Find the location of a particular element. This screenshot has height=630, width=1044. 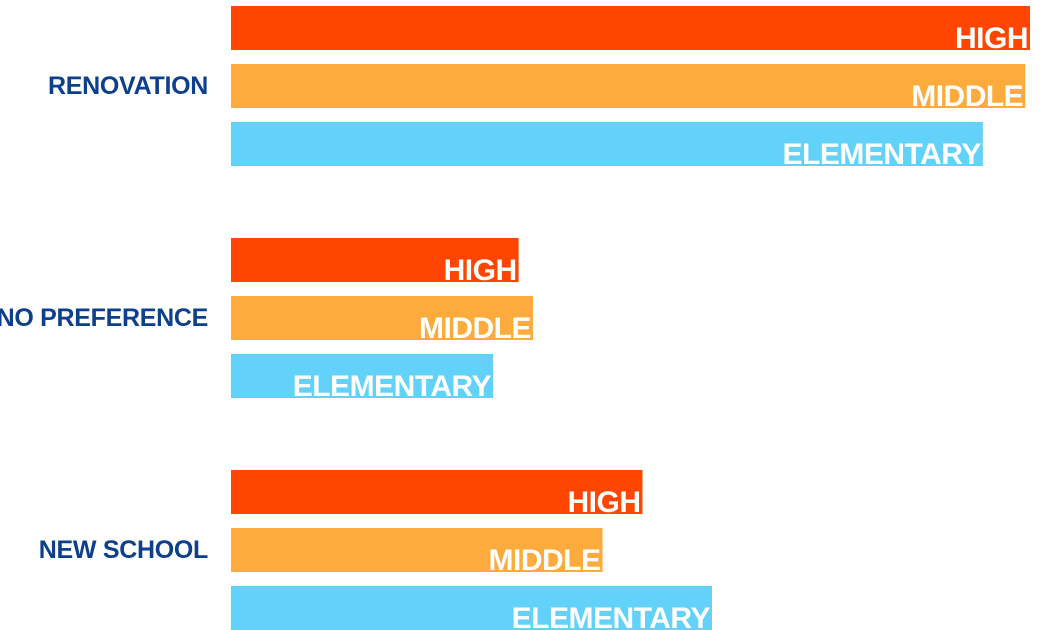

bar-high-no-preference is located at coordinates (375, 260).